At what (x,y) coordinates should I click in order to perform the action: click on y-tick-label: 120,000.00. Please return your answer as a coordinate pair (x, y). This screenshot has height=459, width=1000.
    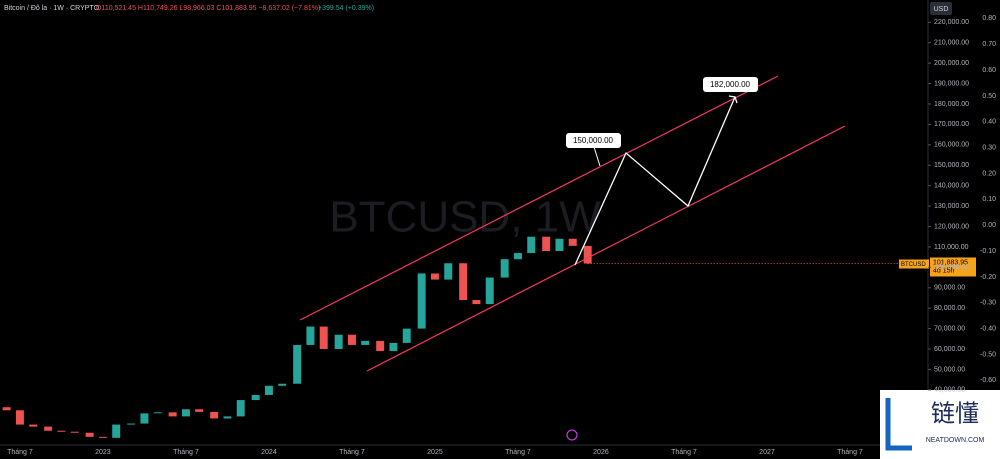
    Looking at the image, I should click on (951, 226).